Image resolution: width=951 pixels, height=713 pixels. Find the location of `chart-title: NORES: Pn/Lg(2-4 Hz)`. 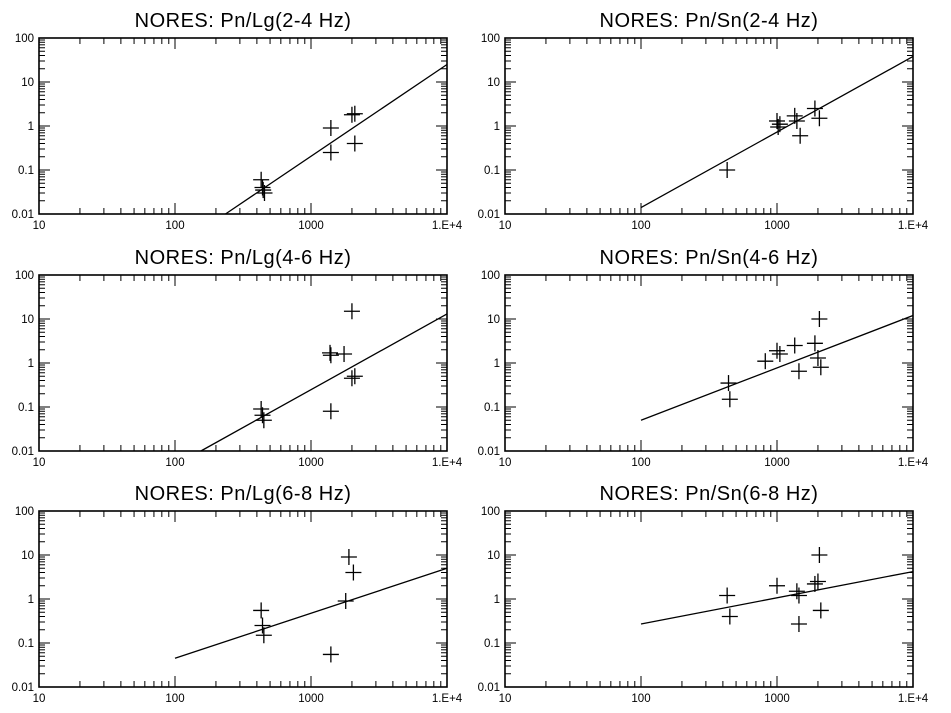

chart-title: NORES: Pn/Lg(2-4 Hz) is located at coordinates (243, 21).